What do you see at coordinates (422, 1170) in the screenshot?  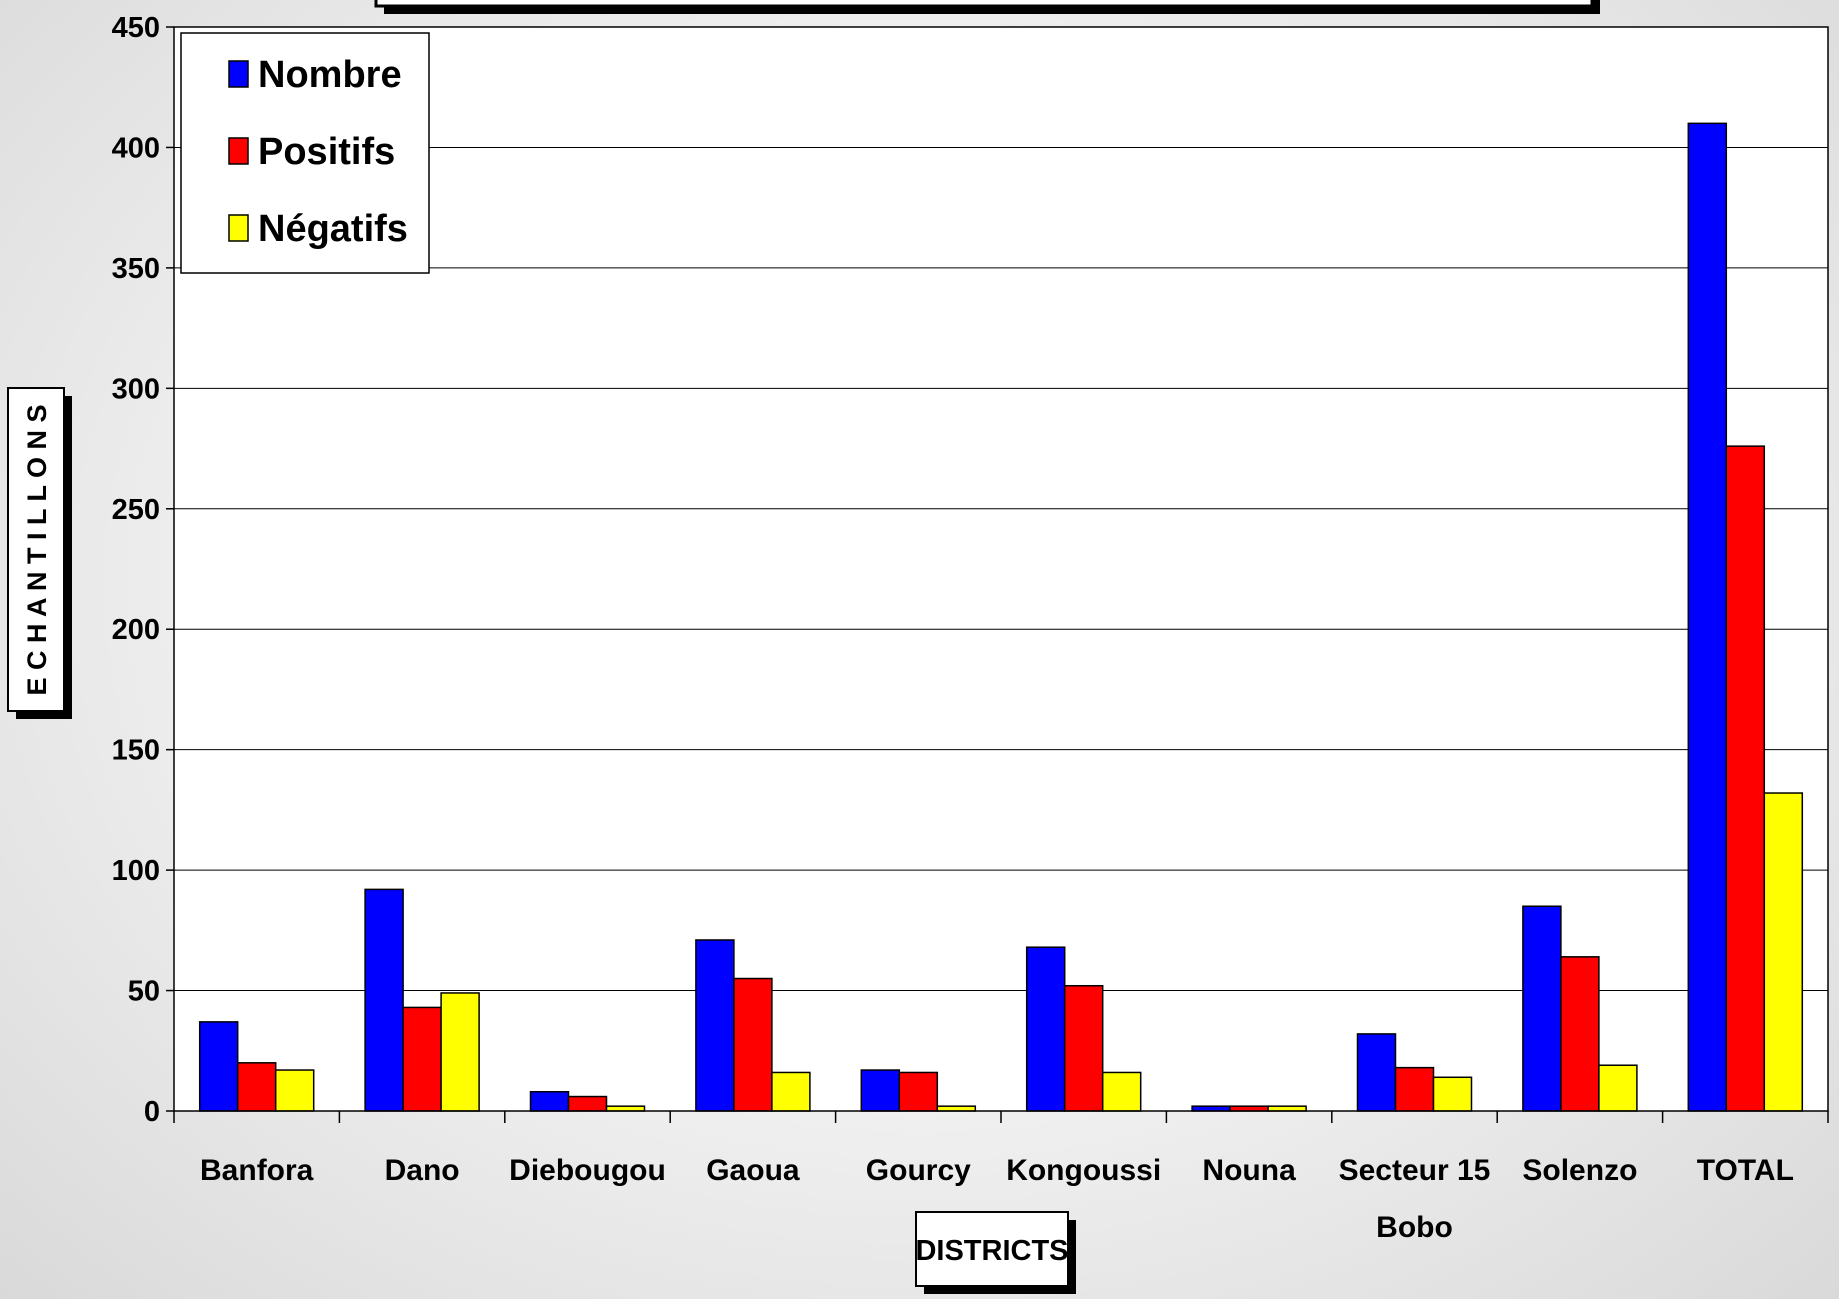 I see `x-tick-label: Dano` at bounding box center [422, 1170].